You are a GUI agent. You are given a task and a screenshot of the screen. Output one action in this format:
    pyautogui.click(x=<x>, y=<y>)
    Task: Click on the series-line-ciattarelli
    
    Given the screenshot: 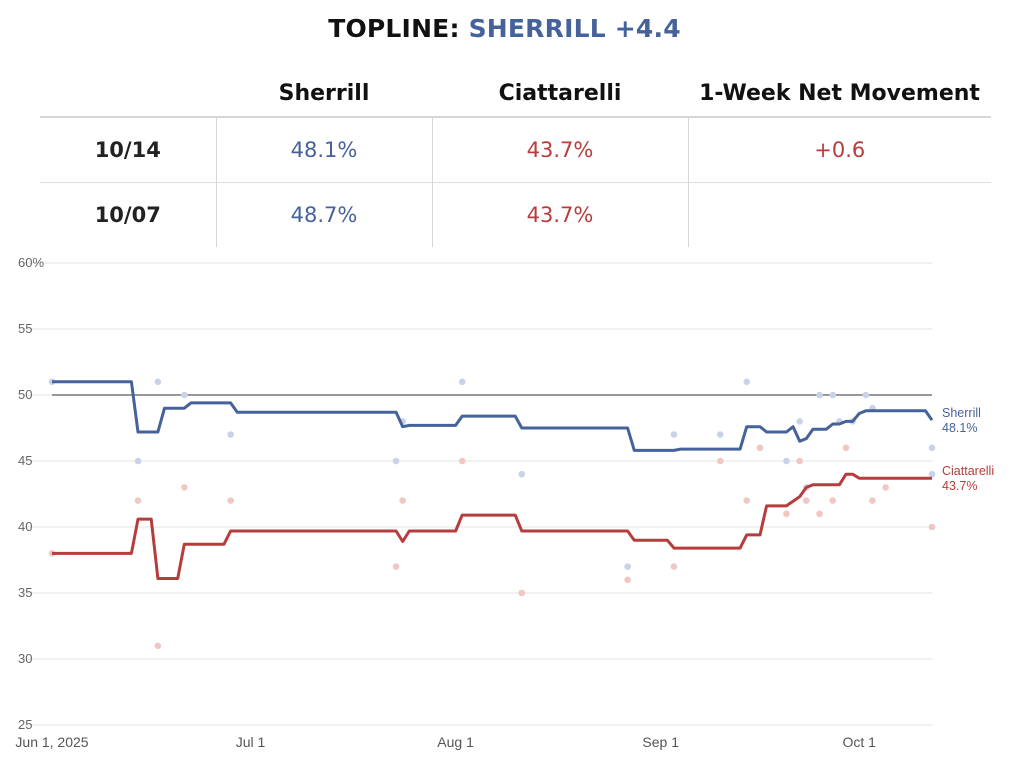 What is the action you would take?
    pyautogui.click(x=492, y=526)
    